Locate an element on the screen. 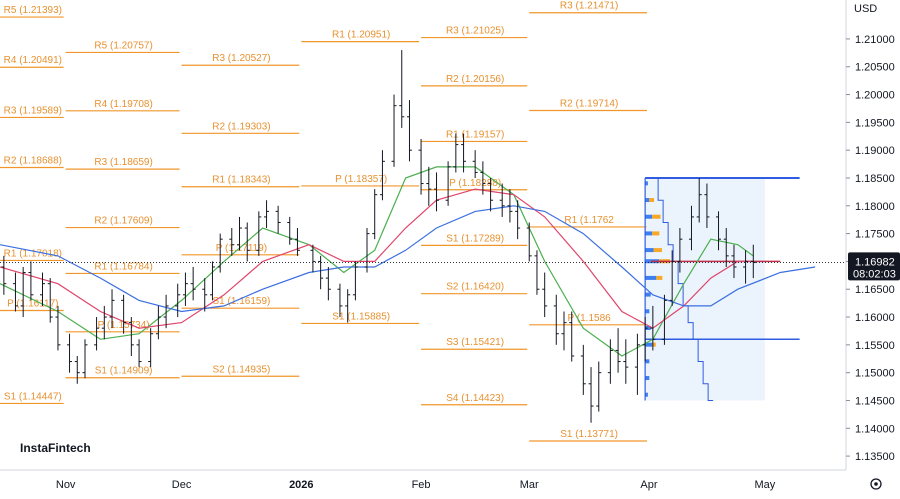  pivot-label: S3 (1.15421) is located at coordinates (475, 342).